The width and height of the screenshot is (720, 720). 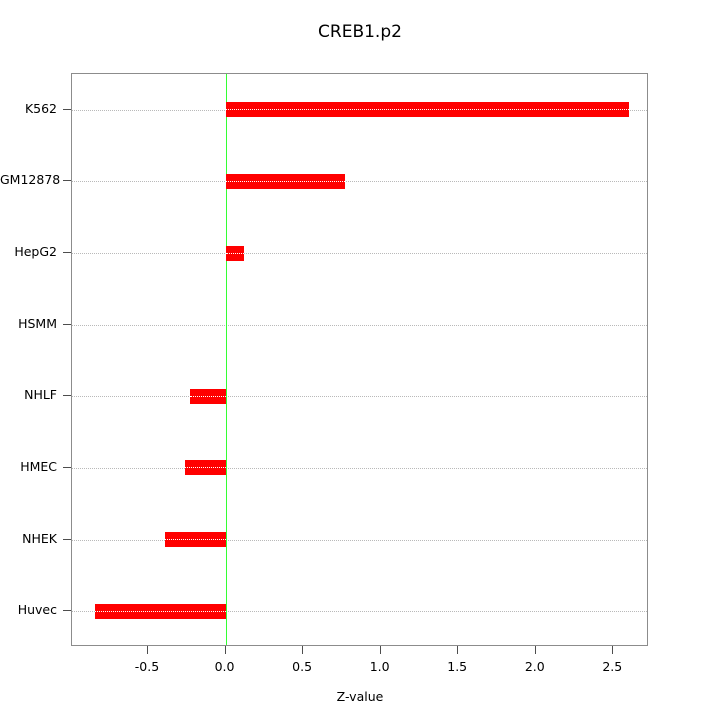 What do you see at coordinates (360, 696) in the screenshot?
I see `x-axis-title: Z-value` at bounding box center [360, 696].